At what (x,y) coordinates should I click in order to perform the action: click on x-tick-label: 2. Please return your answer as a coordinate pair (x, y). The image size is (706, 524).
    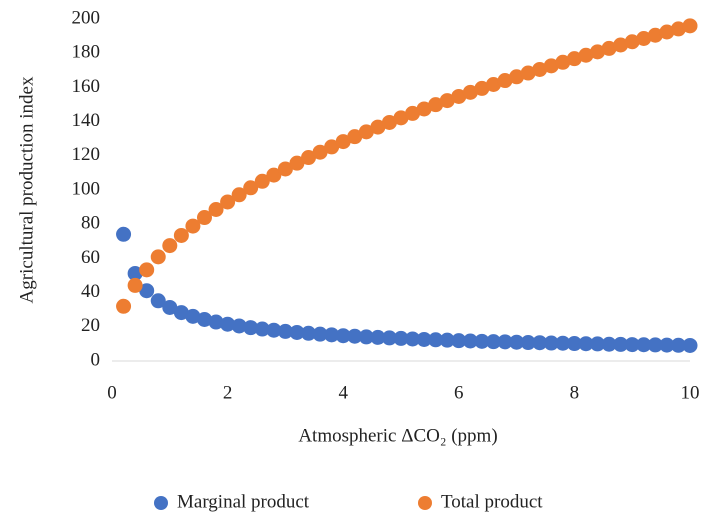
    Looking at the image, I should click on (228, 392).